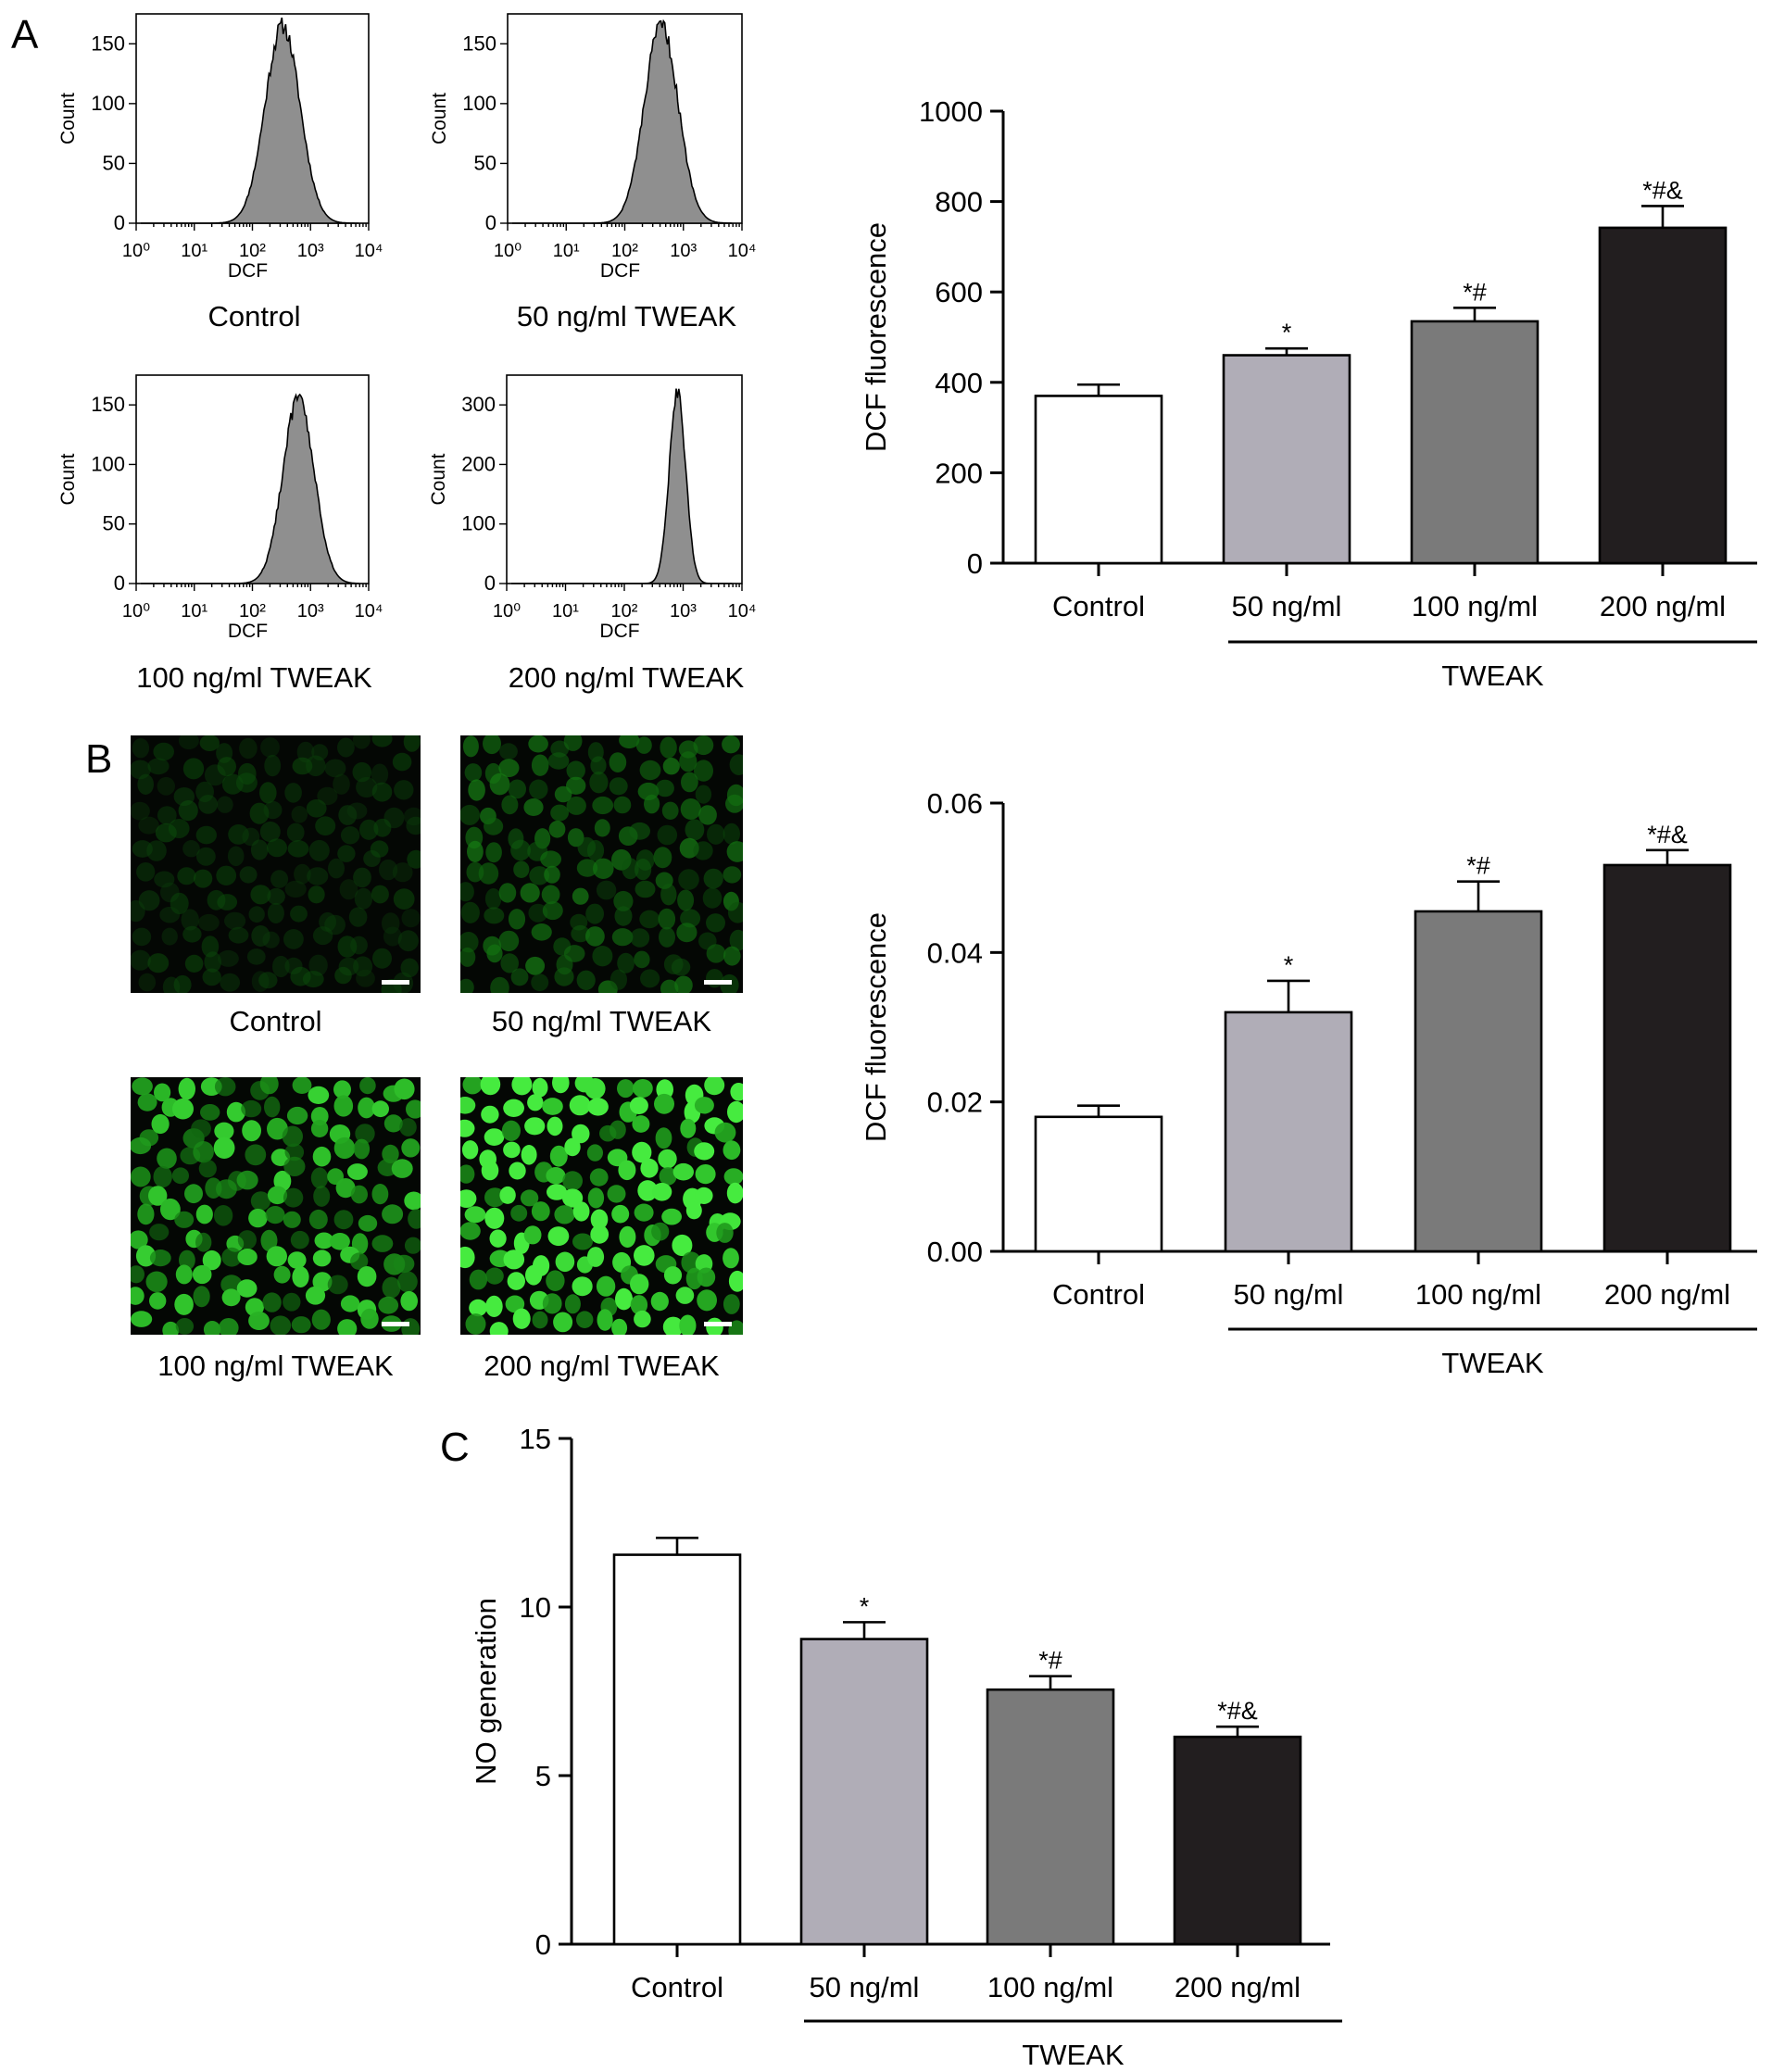 The image size is (1772, 2072). What do you see at coordinates (742, 611) in the screenshot?
I see `x-tick-label: 10⁴` at bounding box center [742, 611].